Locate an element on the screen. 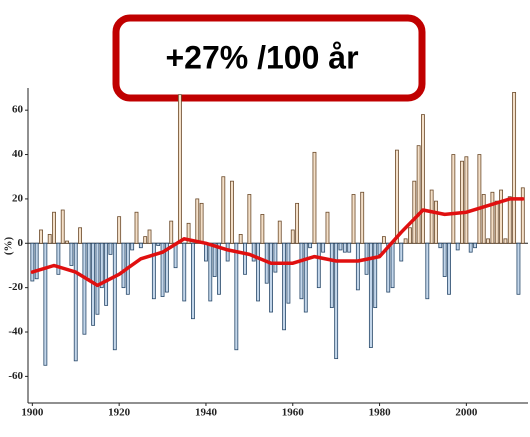  x-tick-label: 1900 is located at coordinates (32, 413).